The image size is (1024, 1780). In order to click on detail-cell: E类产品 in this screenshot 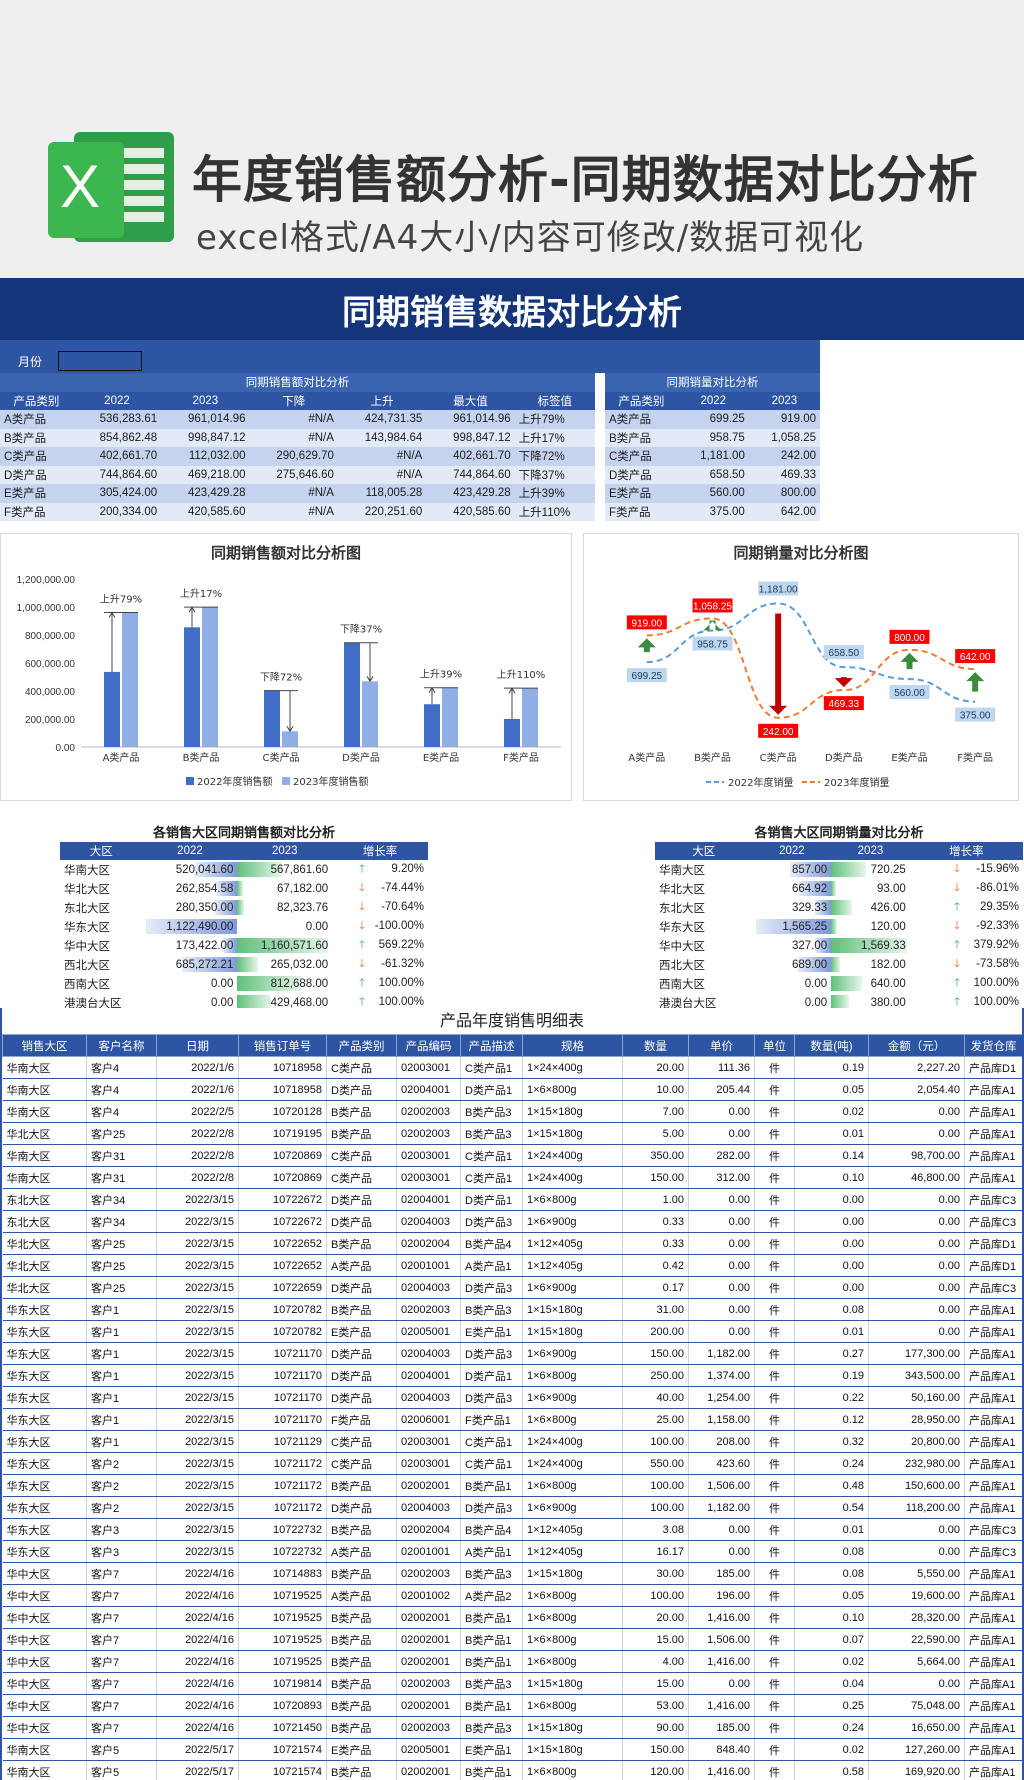, I will do `click(361, 1749)`.